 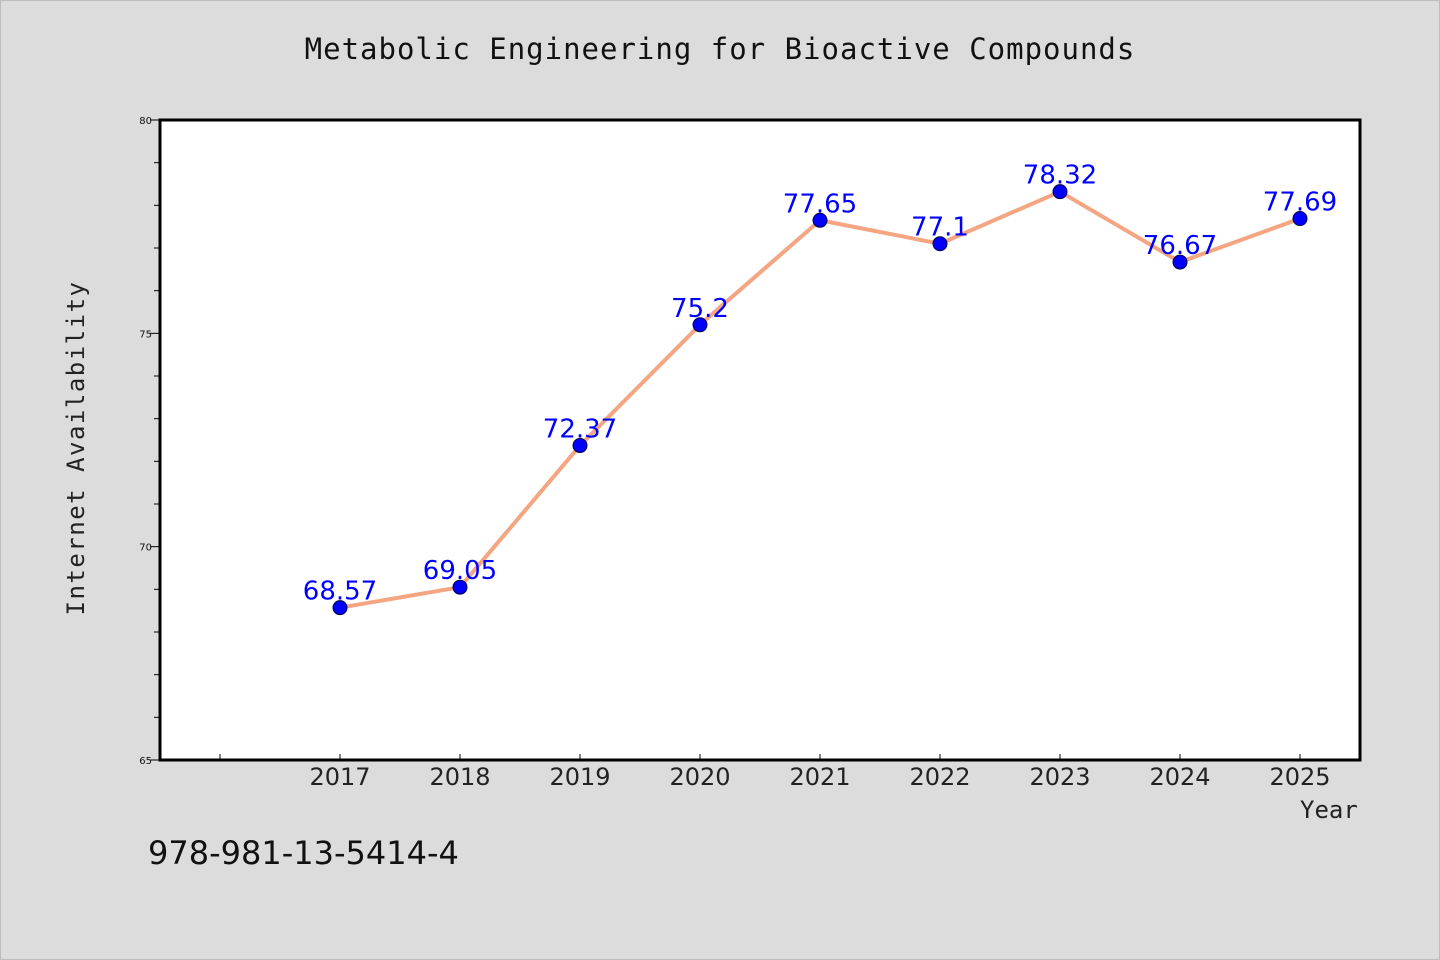 I want to click on data-label: 69.05, so click(x=460, y=571).